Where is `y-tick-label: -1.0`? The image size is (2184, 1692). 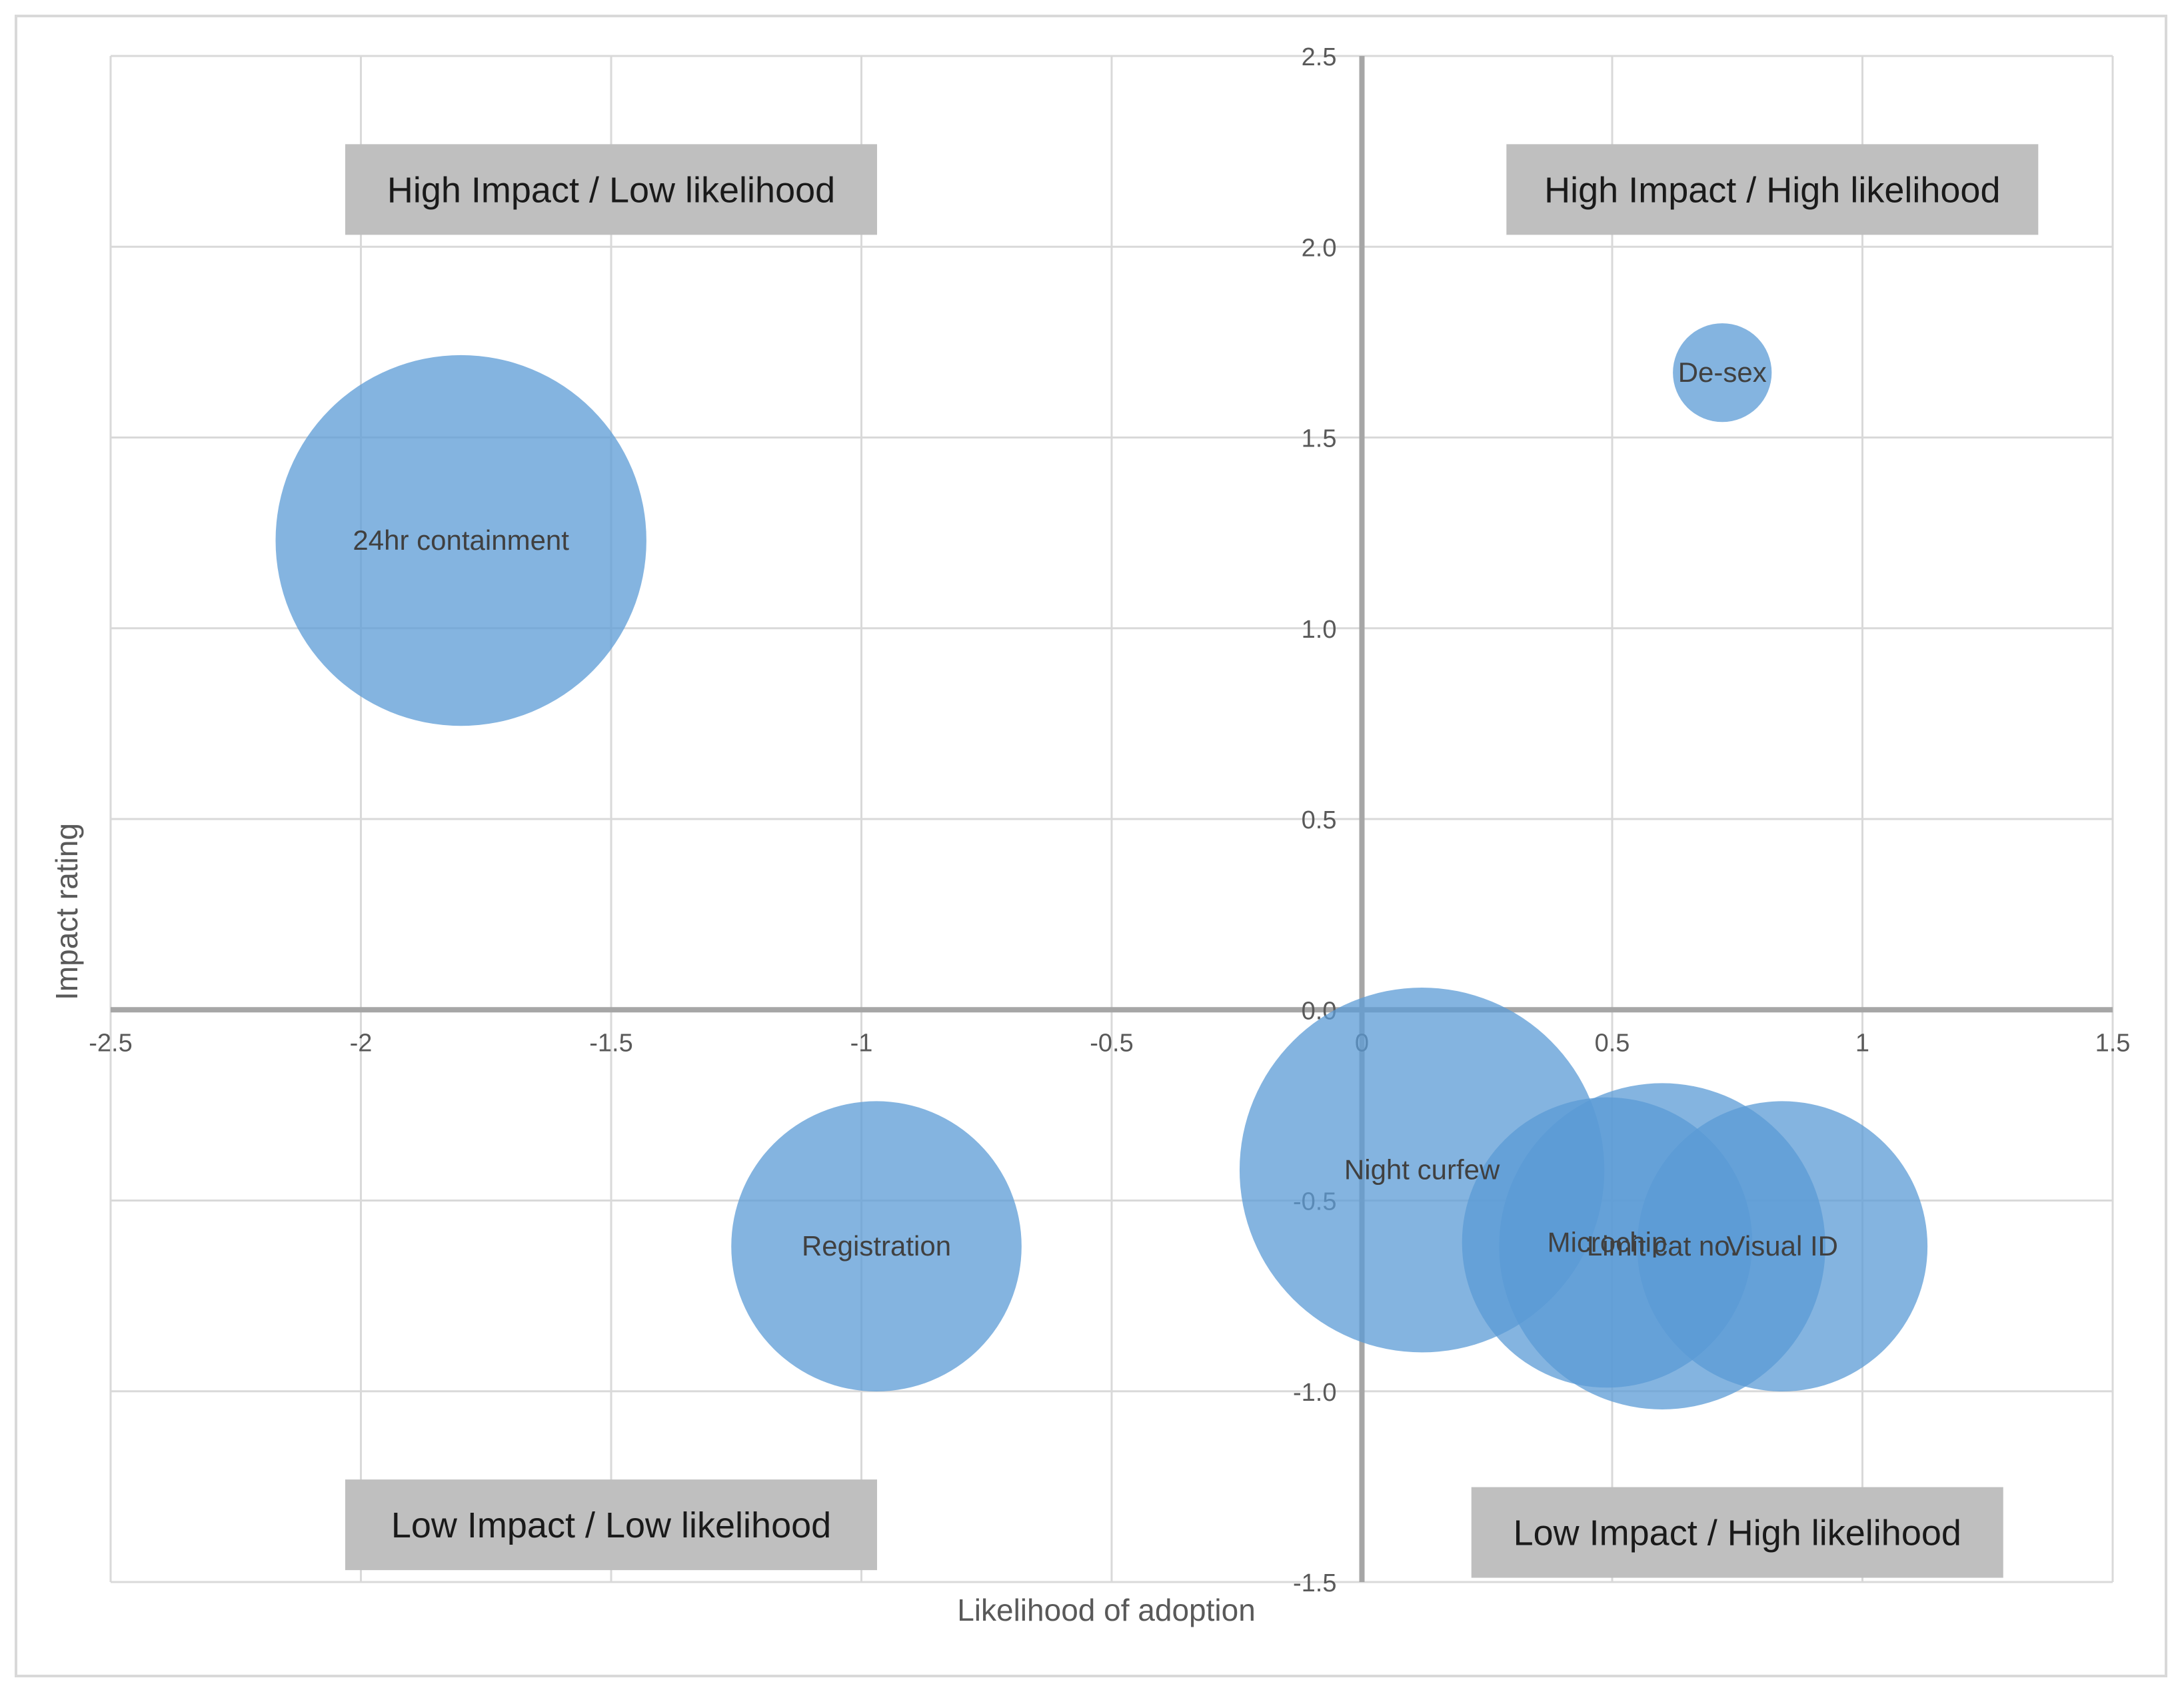 y-tick-label: -1.0 is located at coordinates (1314, 1393).